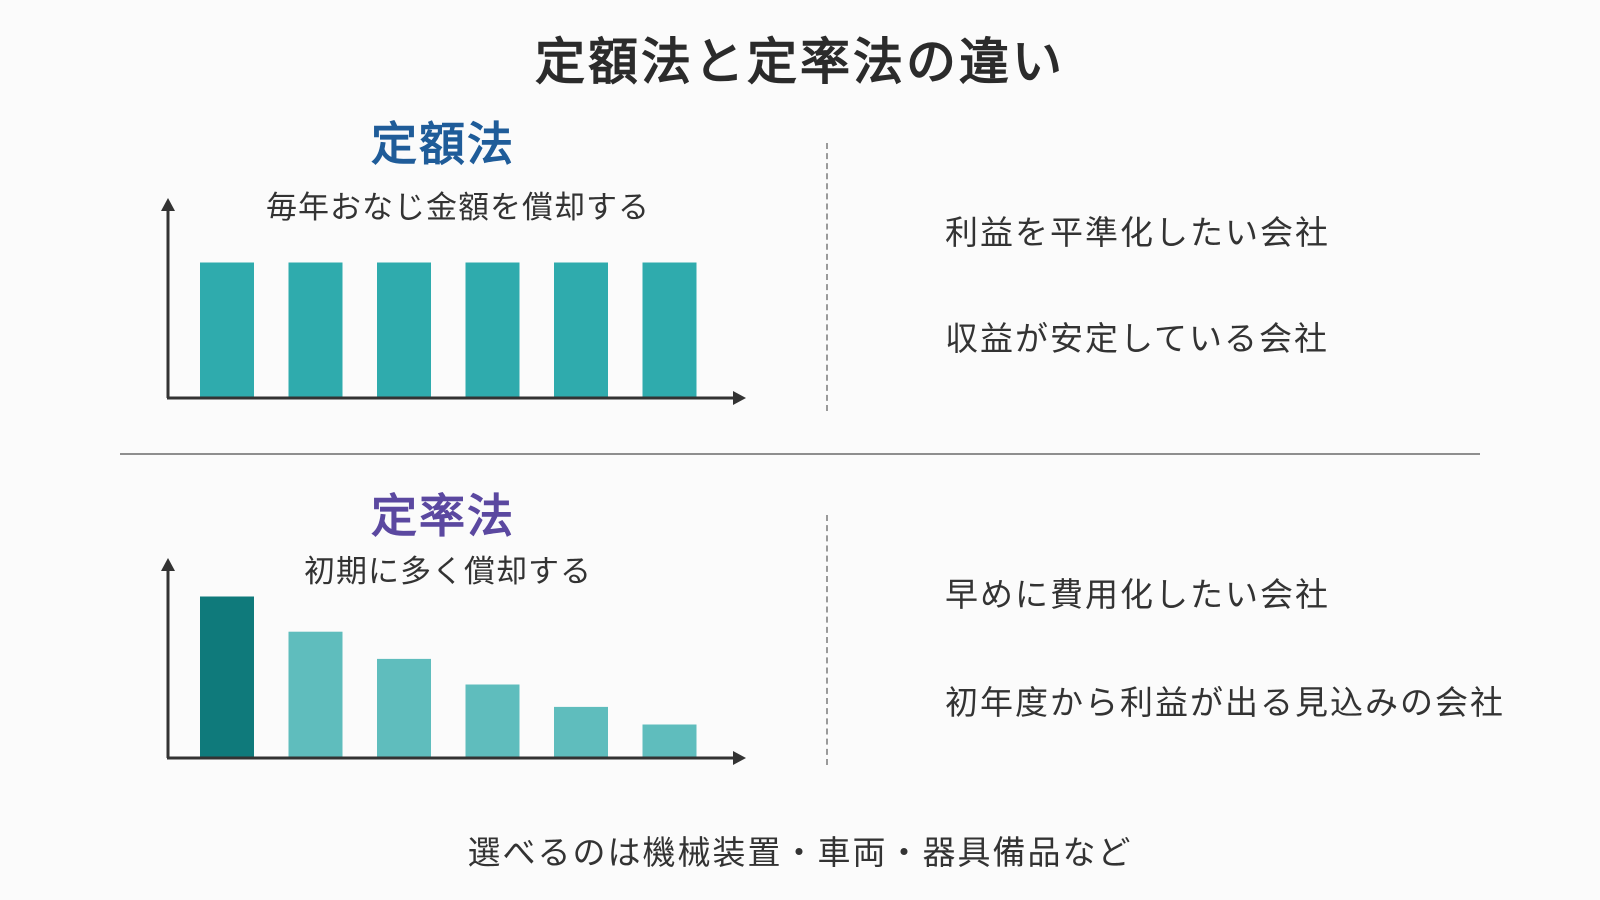 This screenshot has height=900, width=1600. I want to click on page-title: 定額法と定率法の違い, so click(800, 62).